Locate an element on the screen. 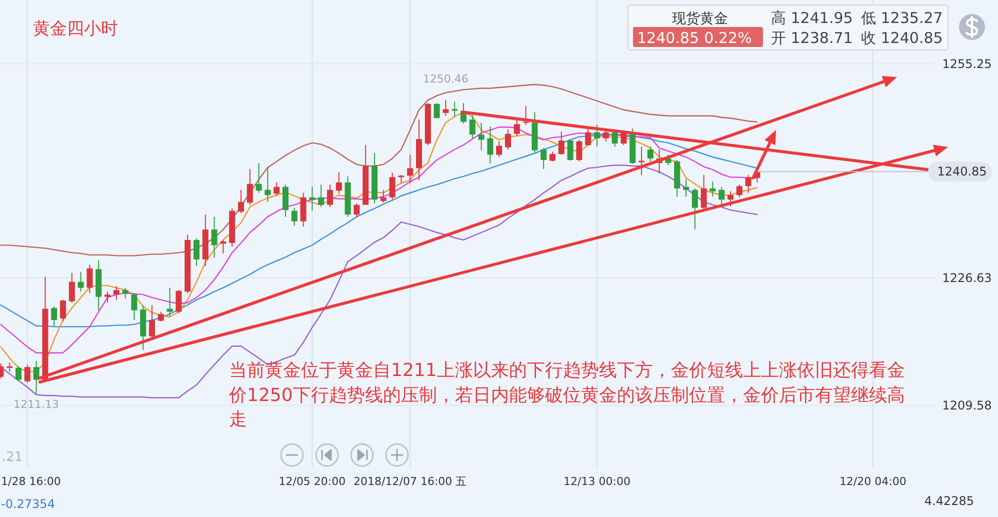  annotation: 1250.46 is located at coordinates (445, 79).